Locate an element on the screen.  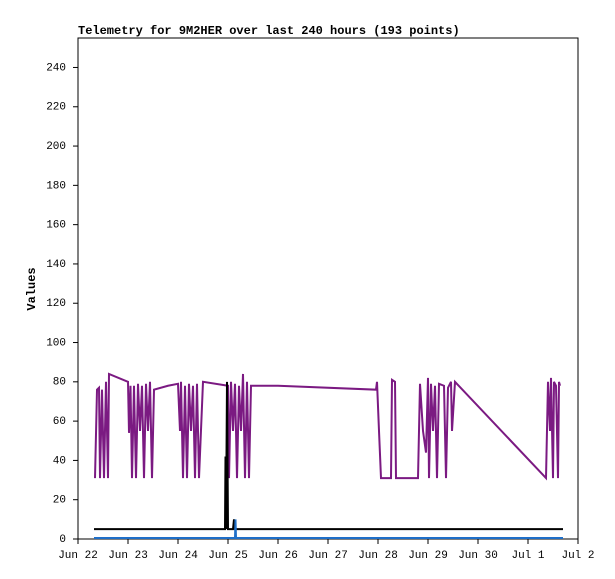
x-tick-label: Jun 23 is located at coordinates (128, 556).